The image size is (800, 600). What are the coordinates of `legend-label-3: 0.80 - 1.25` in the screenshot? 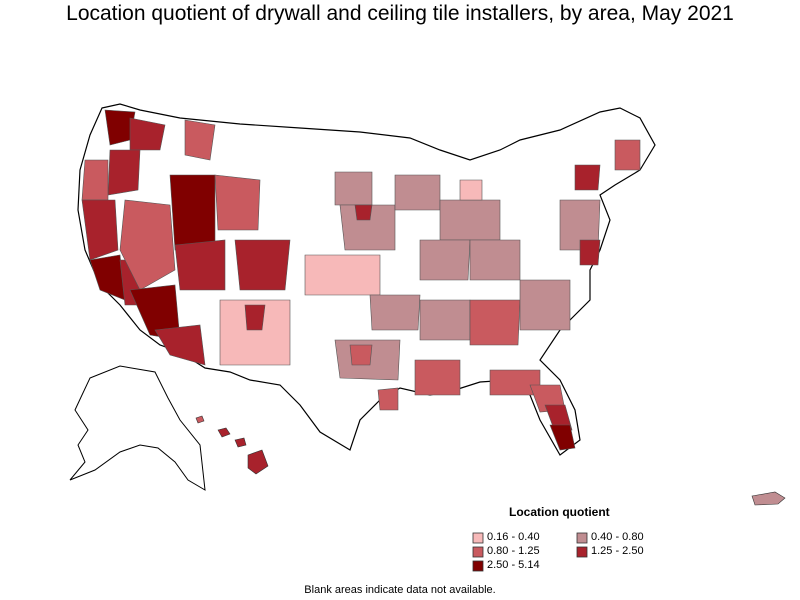 It's located at (513, 551).